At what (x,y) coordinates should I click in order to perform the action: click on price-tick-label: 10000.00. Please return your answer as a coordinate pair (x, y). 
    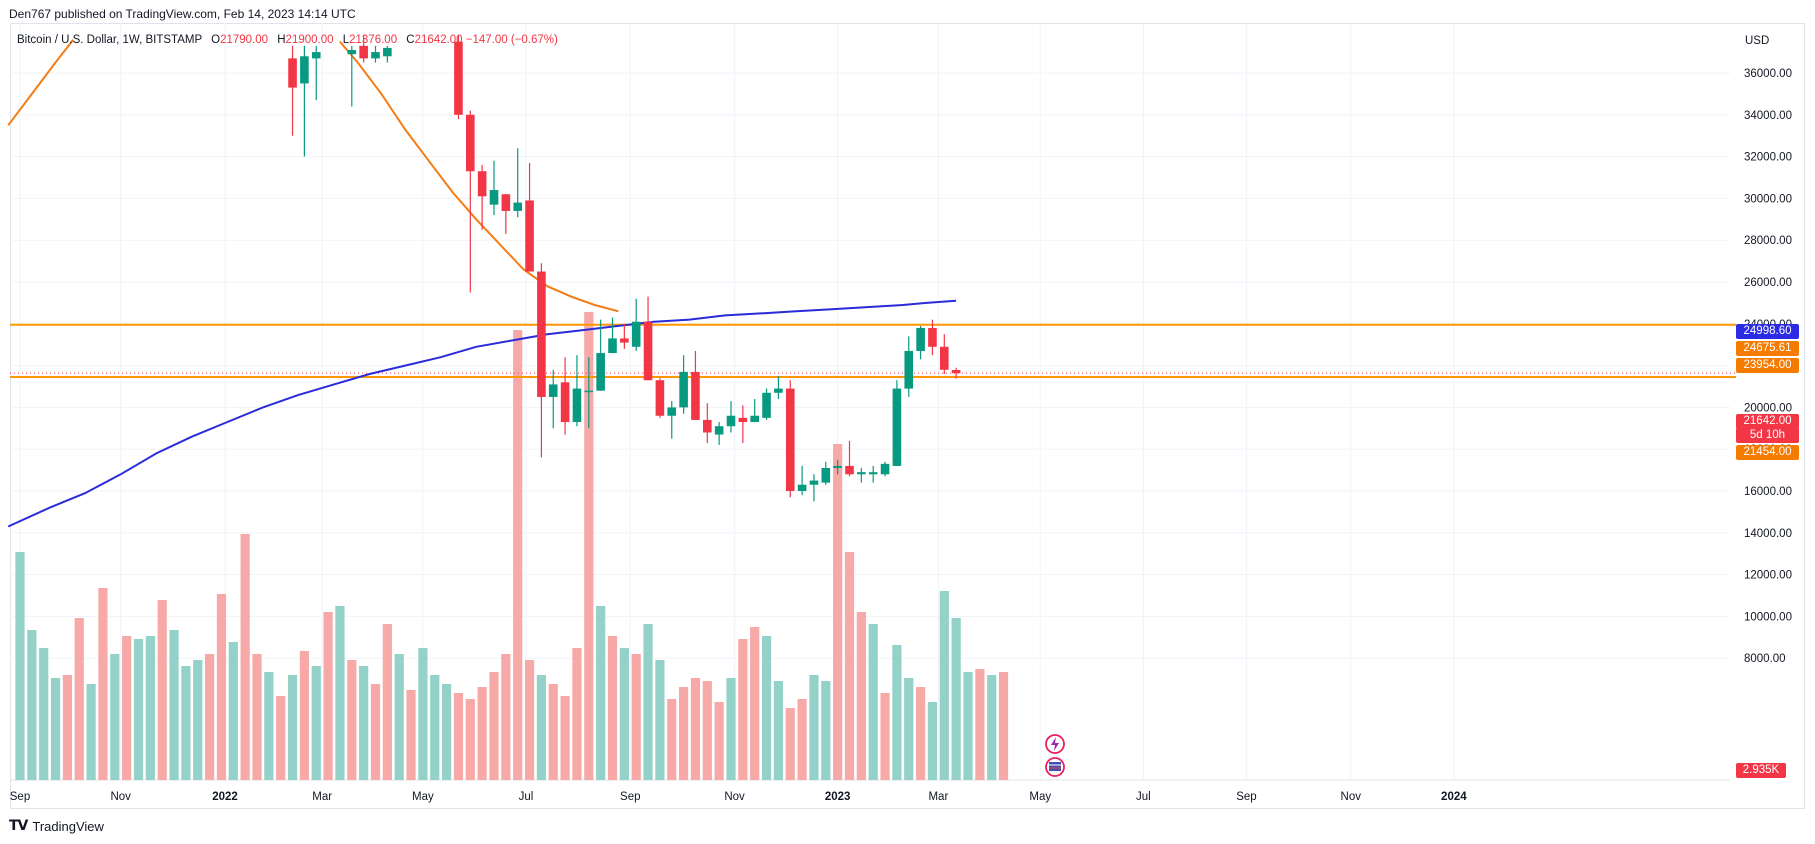
    Looking at the image, I should click on (1768, 617).